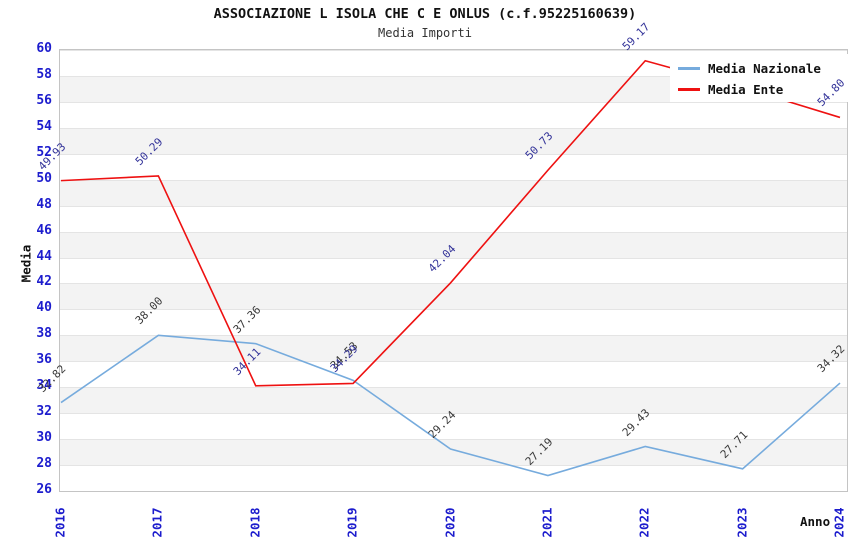  I want to click on media-nazionale-swatch-icon, so click(689, 68).